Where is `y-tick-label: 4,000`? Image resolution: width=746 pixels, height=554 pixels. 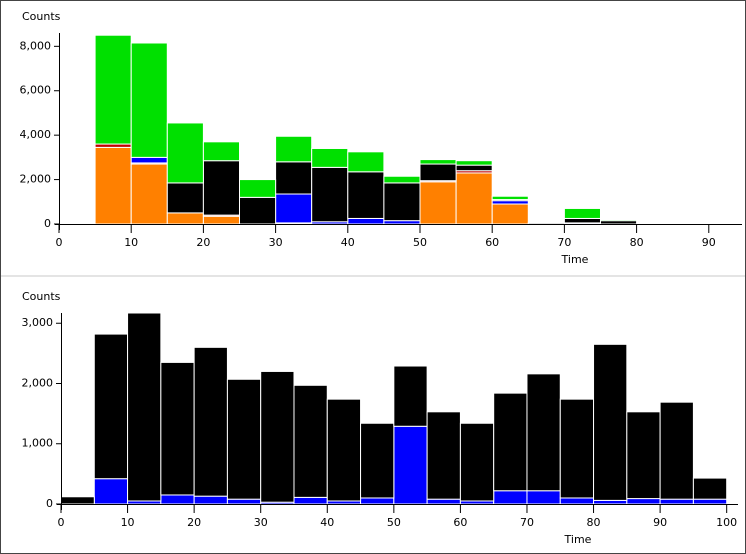 y-tick-label: 4,000 is located at coordinates (36, 134).